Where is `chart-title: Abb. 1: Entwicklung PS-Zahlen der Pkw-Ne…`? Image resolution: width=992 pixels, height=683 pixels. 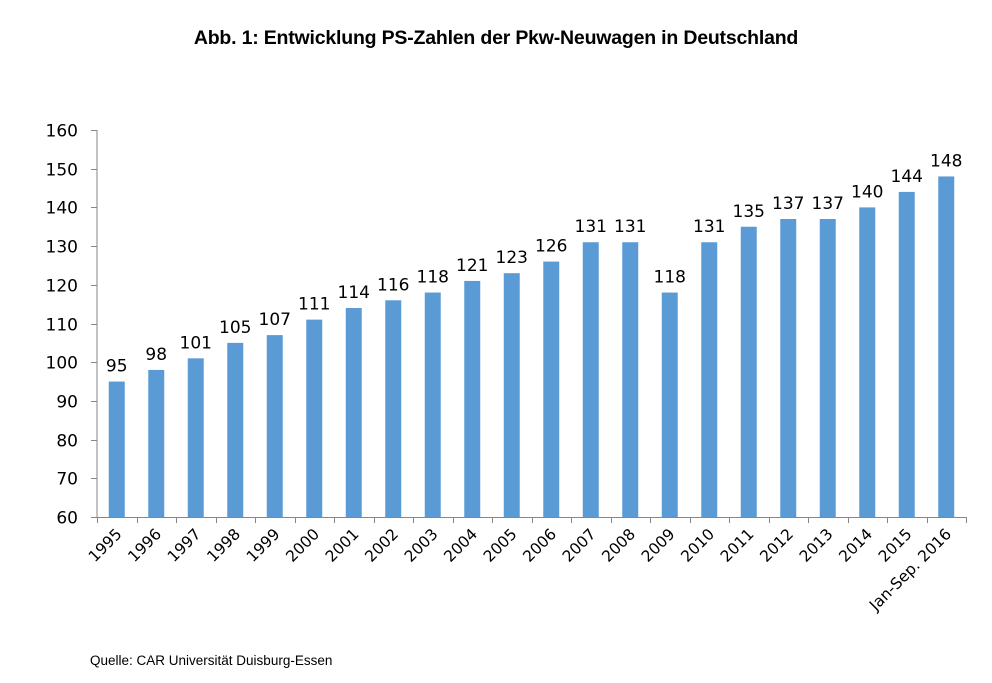
chart-title: Abb. 1: Entwicklung PS-Zahlen der Pkw-Ne… is located at coordinates (496, 38).